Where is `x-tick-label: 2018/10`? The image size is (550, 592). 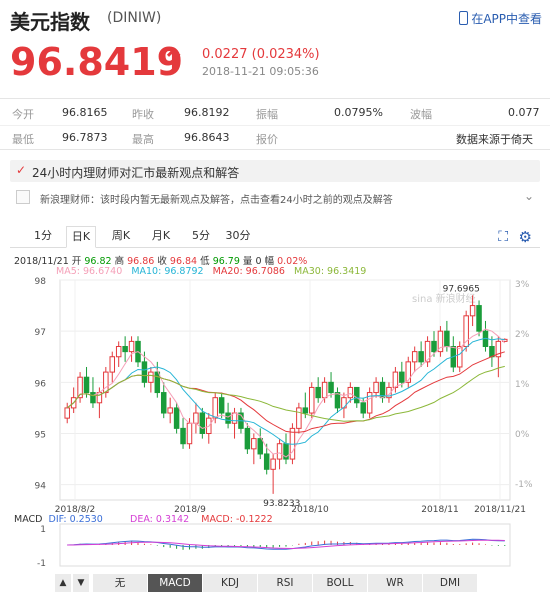
x-tick-label: 2018/10 is located at coordinates (310, 510).